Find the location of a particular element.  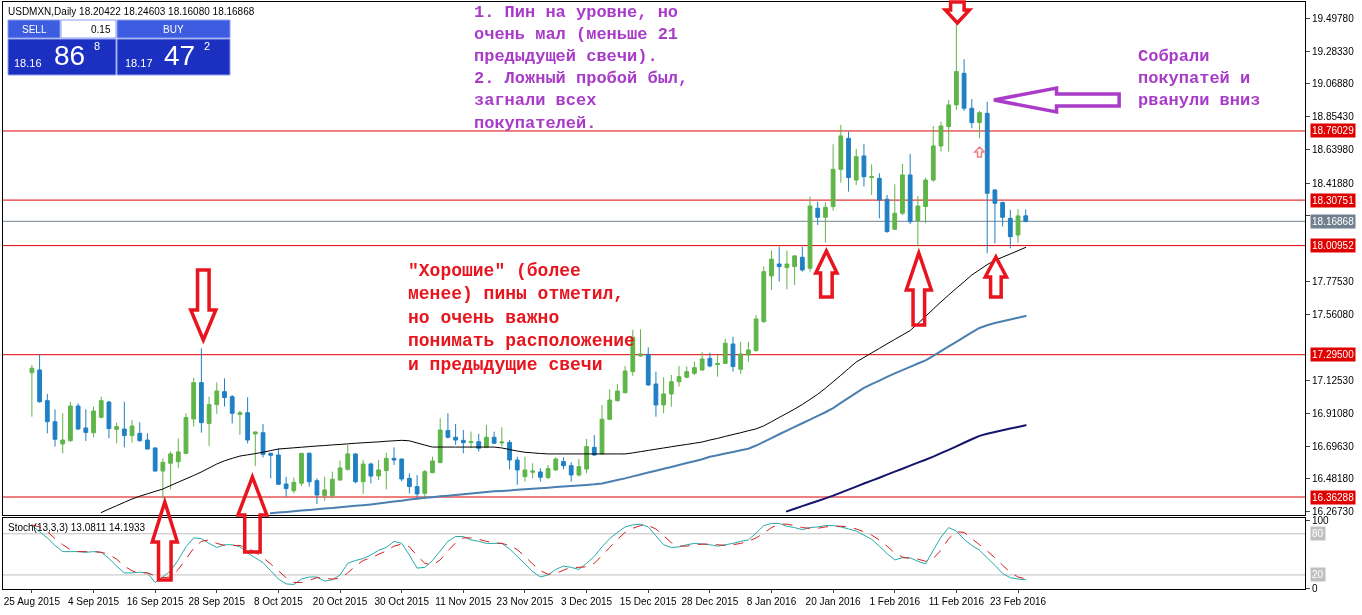

y-tick-label: 17.56080 is located at coordinates (1333, 314).